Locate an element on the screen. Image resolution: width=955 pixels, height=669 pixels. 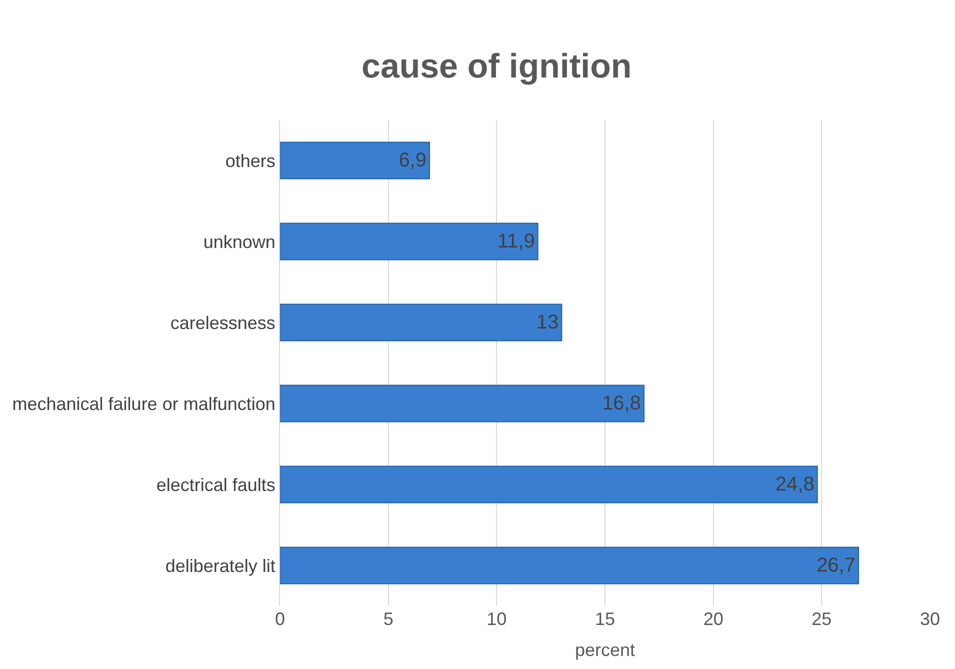
x-tick-label: 20 is located at coordinates (713, 619).